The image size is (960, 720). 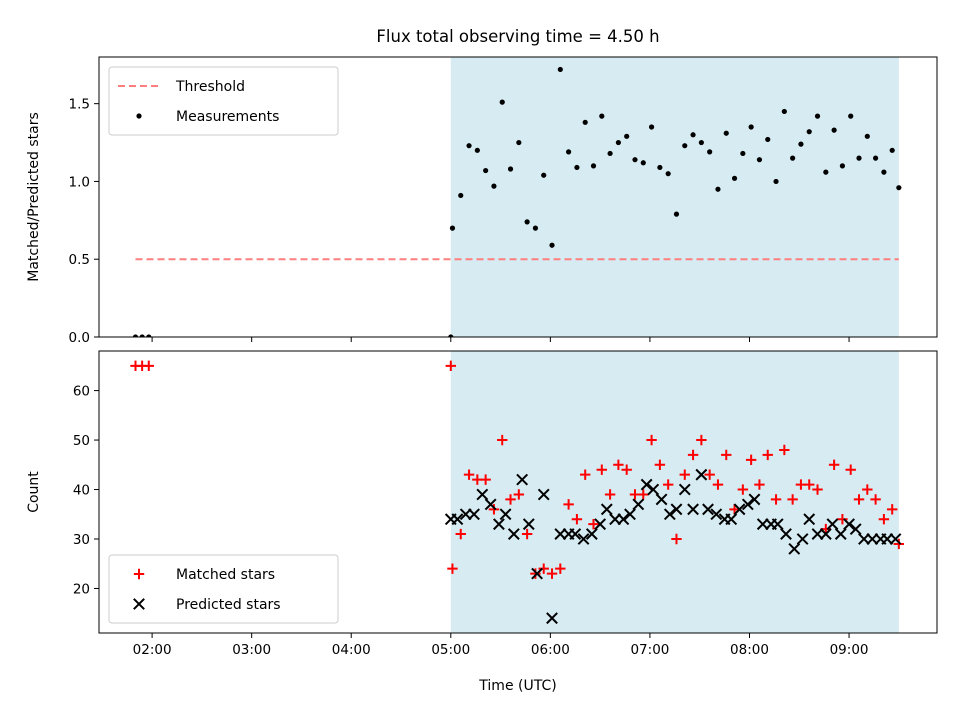 I want to click on y-tick-label: 1.0, so click(x=79, y=182).